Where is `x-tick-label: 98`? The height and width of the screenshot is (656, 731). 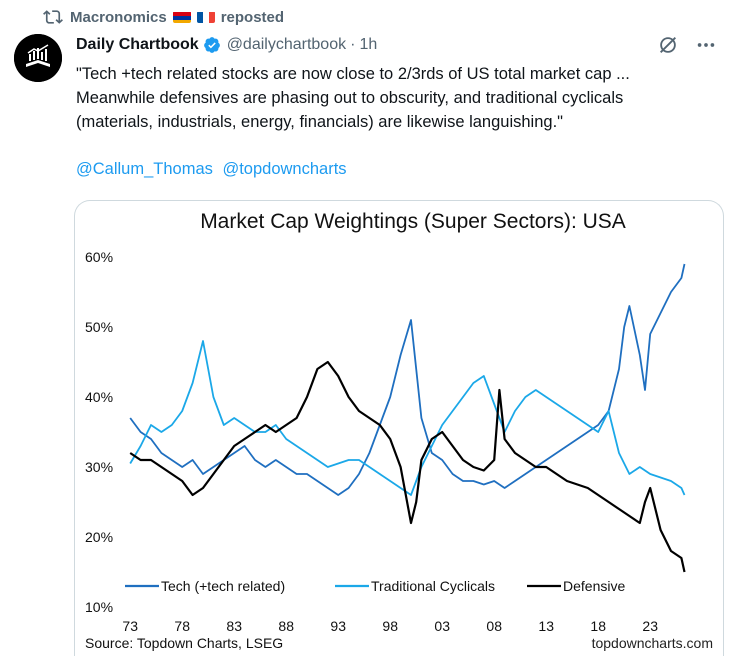 x-tick-label: 98 is located at coordinates (390, 626).